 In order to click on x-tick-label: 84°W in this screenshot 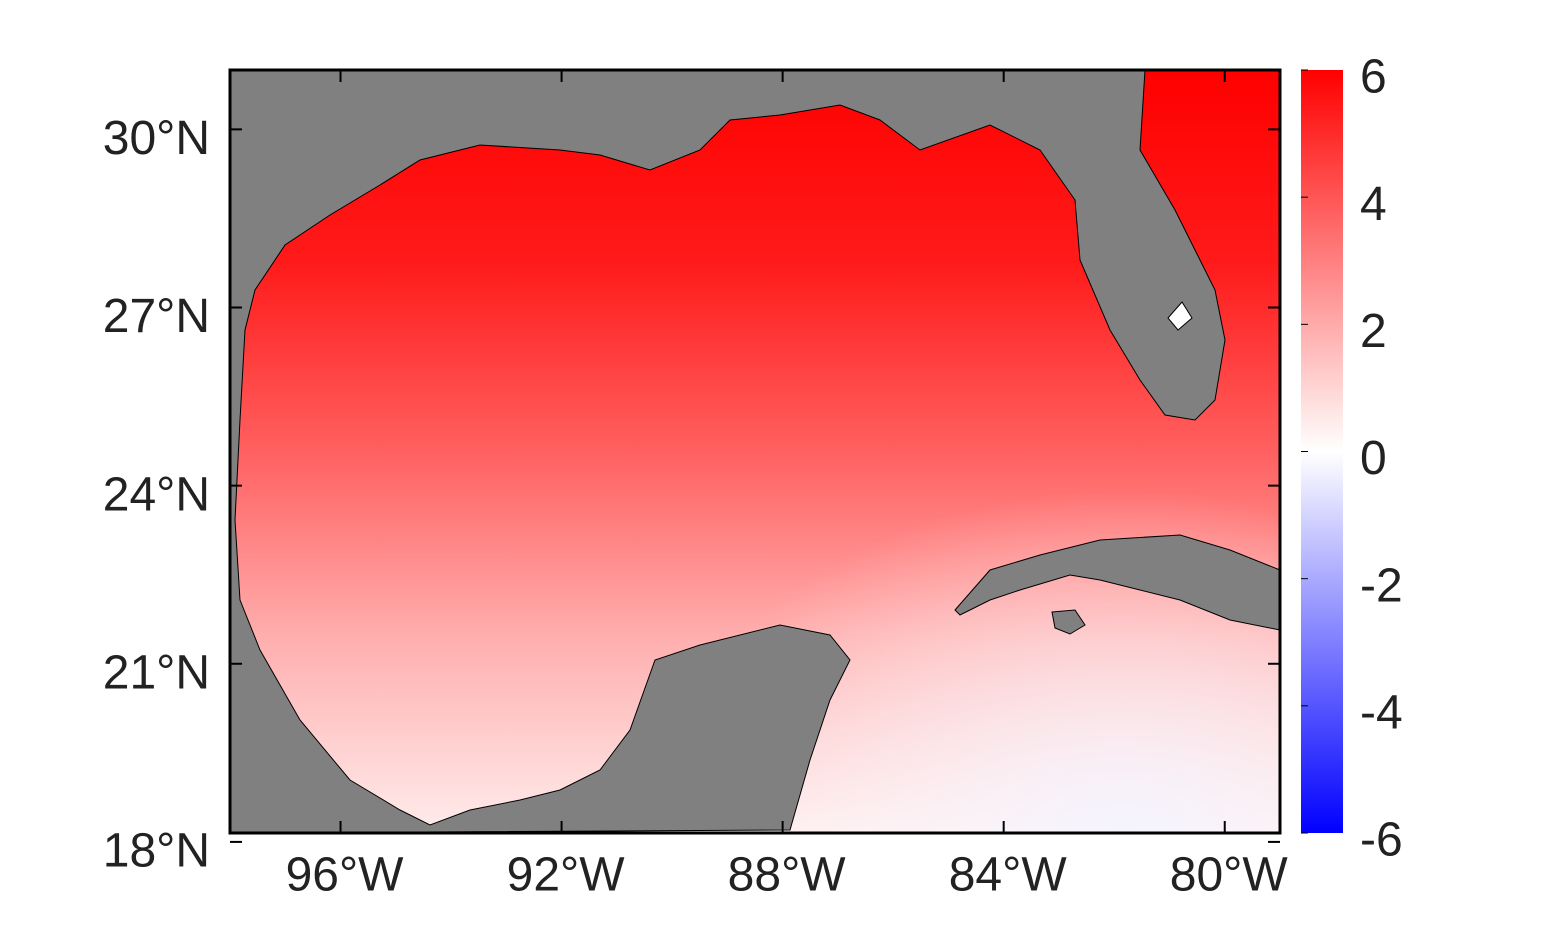, I will do `click(1008, 875)`.